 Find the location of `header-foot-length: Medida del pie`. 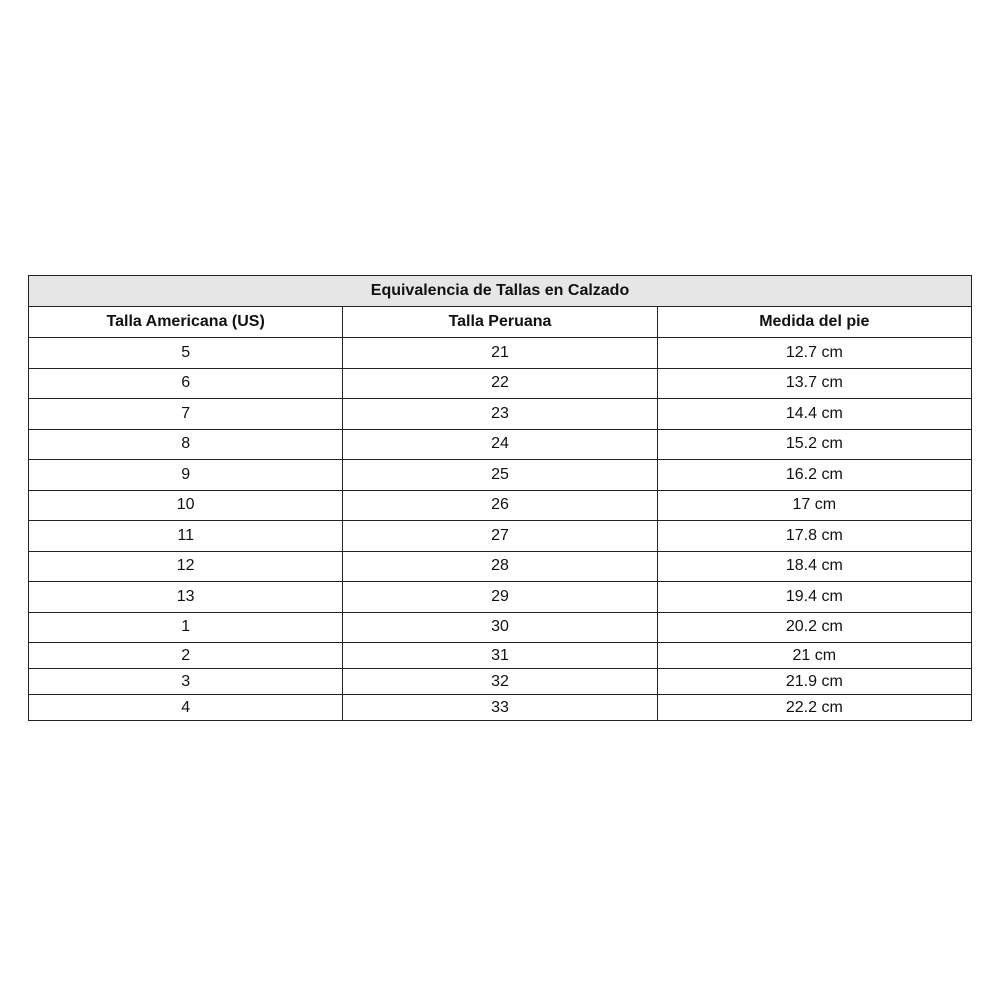

header-foot-length: Medida del pie is located at coordinates (814, 322).